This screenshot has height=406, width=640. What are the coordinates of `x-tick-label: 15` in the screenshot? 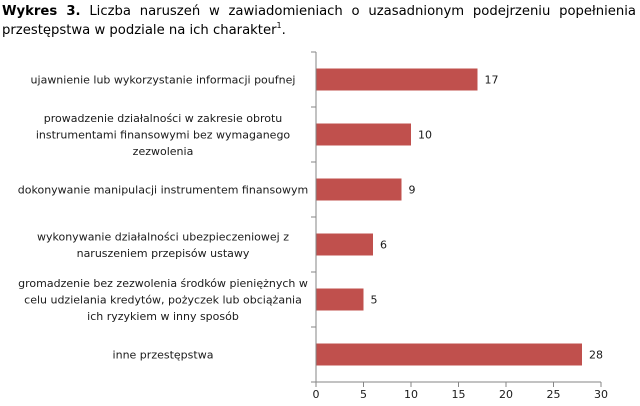 It's located at (459, 394).